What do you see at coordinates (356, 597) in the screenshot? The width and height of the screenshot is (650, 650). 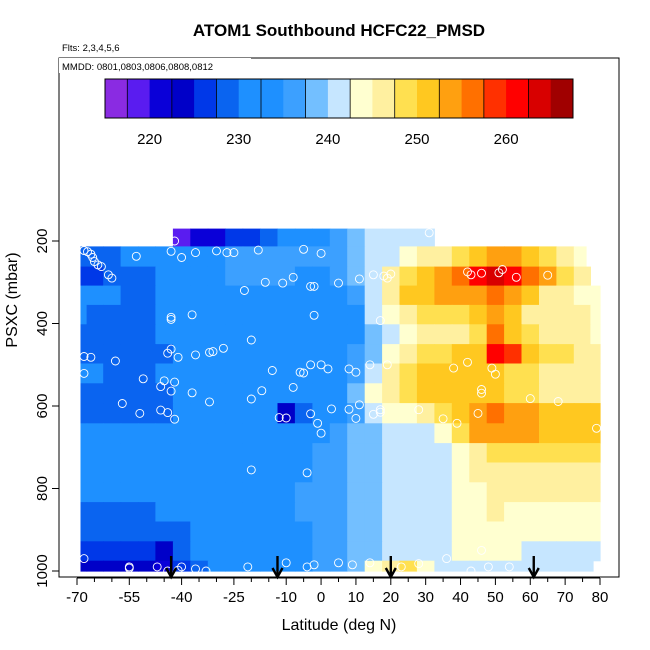 I see `x-tick-label: 10` at bounding box center [356, 597].